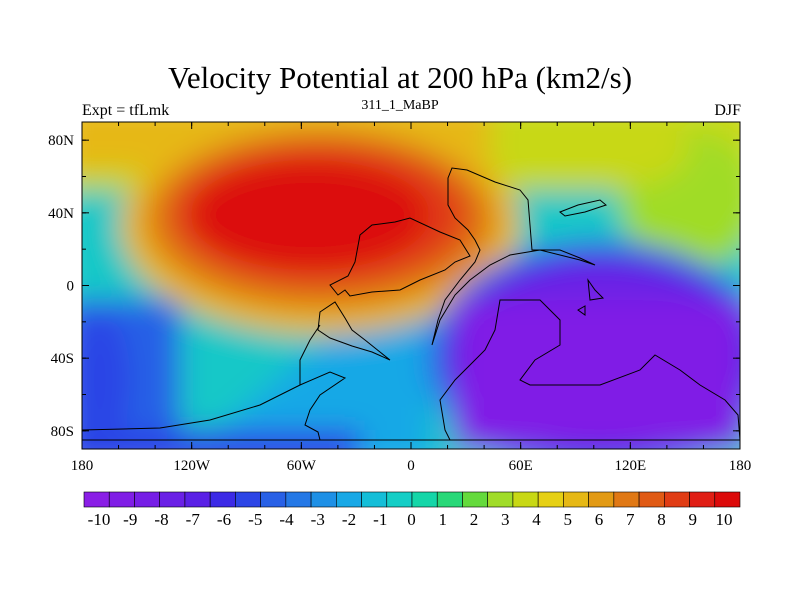 The width and height of the screenshot is (800, 600). I want to click on colorbar-label: -10, so click(99, 519).